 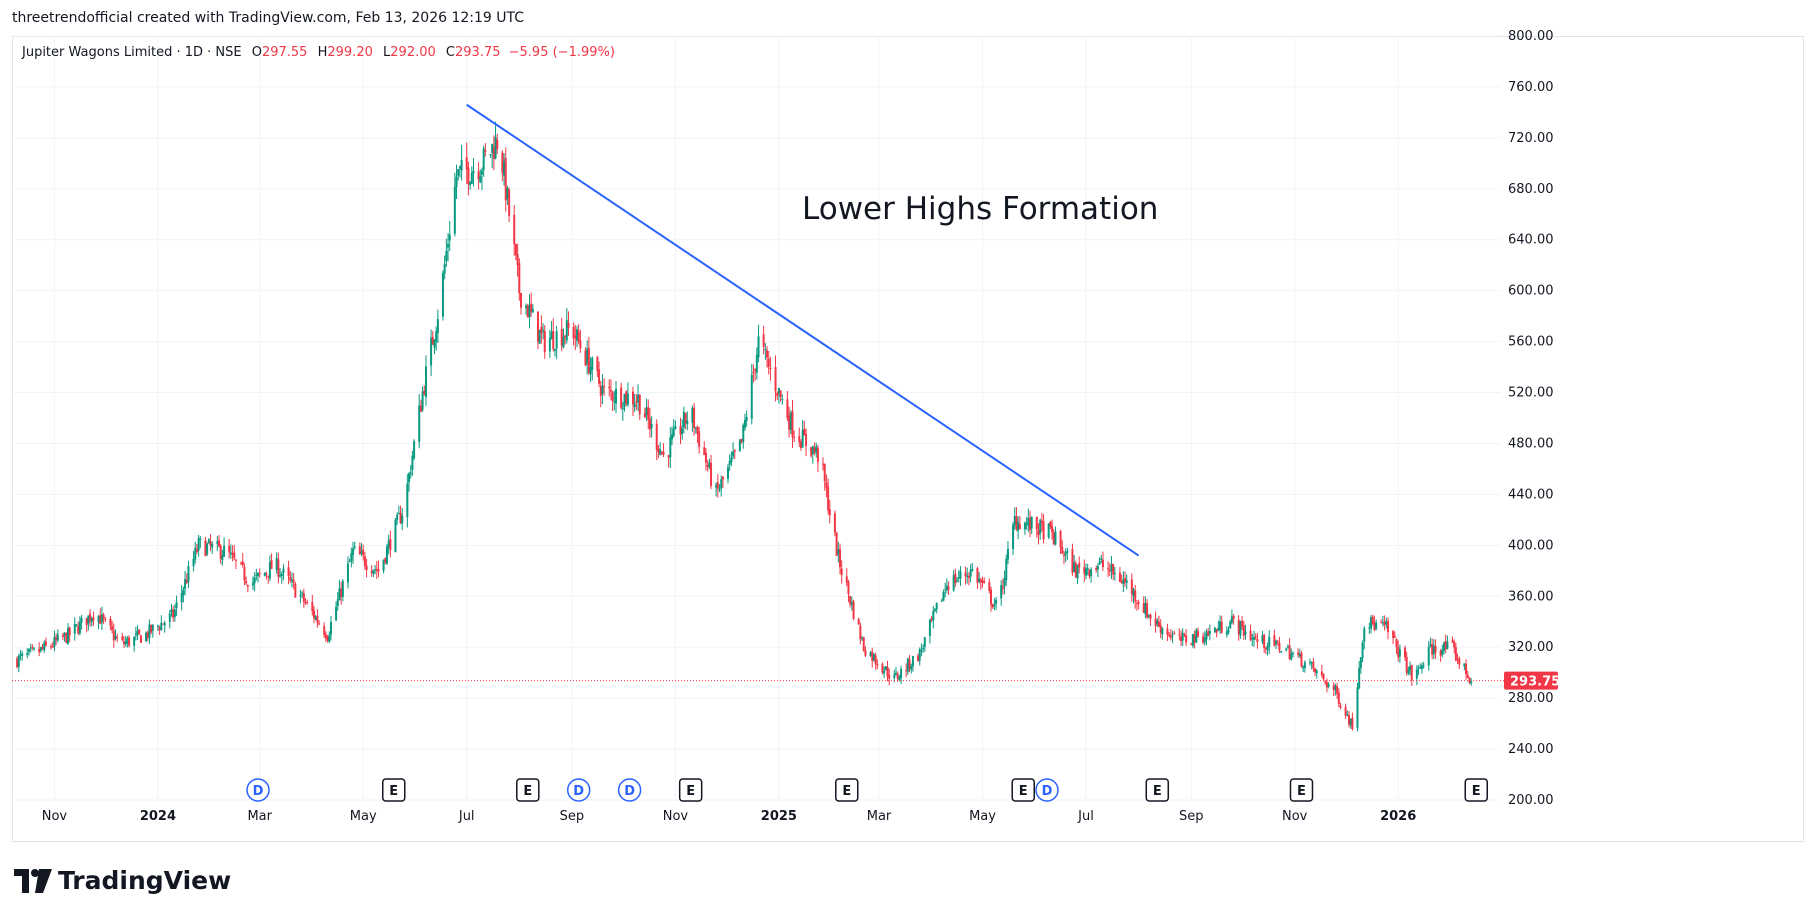 What do you see at coordinates (690, 790) in the screenshot?
I see `earnings-badge` at bounding box center [690, 790].